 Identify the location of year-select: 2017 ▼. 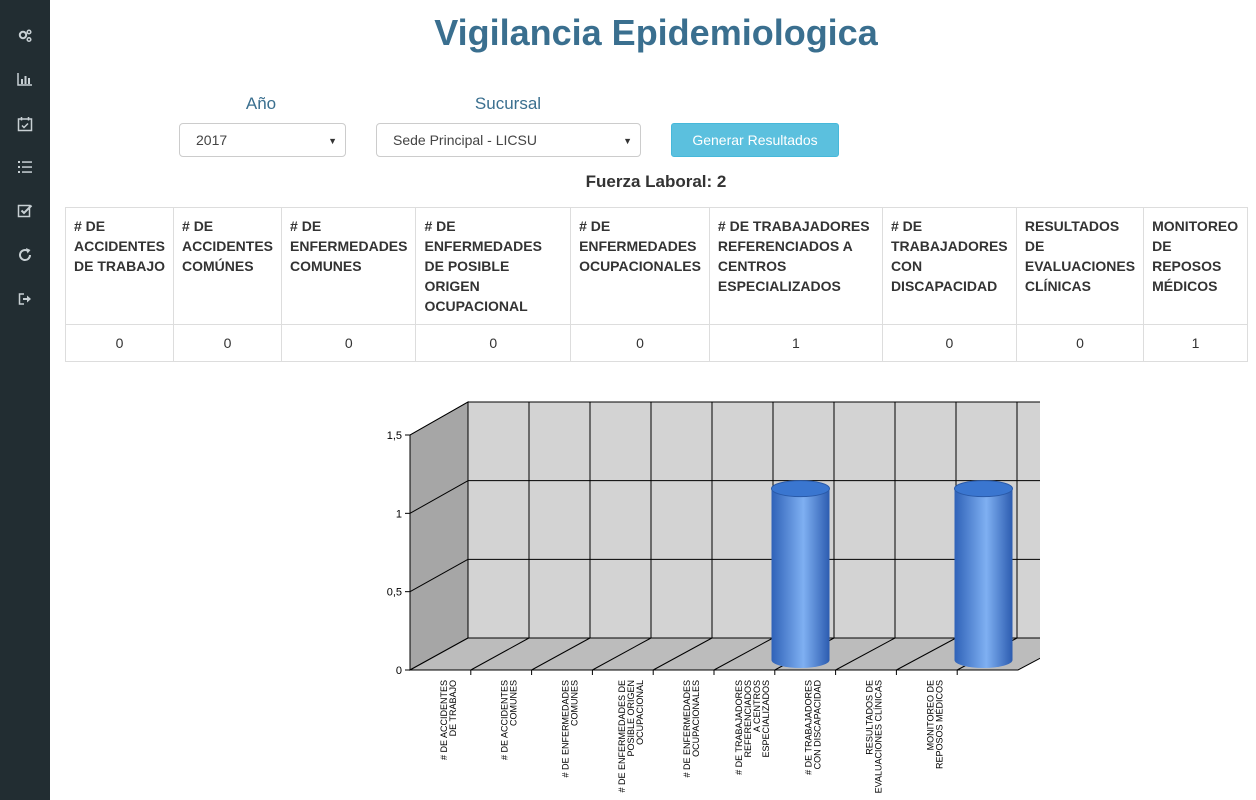
(262, 140).